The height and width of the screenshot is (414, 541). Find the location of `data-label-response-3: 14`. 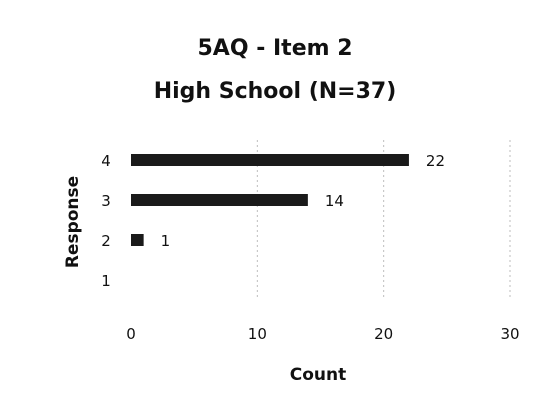

data-label-response-3: 14 is located at coordinates (334, 201).